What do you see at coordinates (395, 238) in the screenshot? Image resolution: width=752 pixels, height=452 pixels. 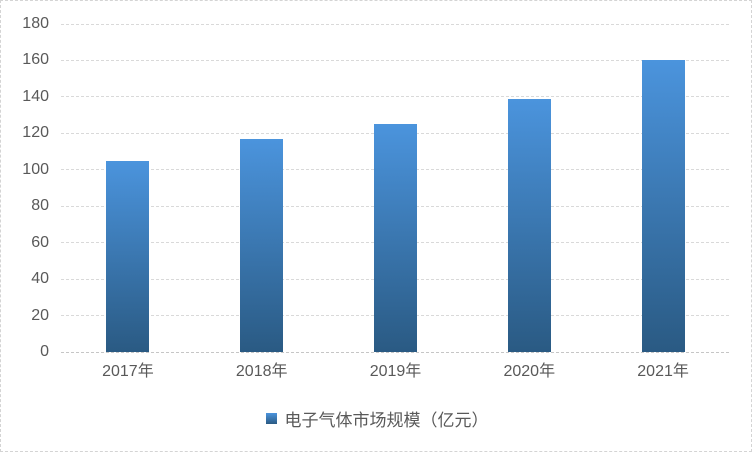 I see `bar-2019年` at bounding box center [395, 238].